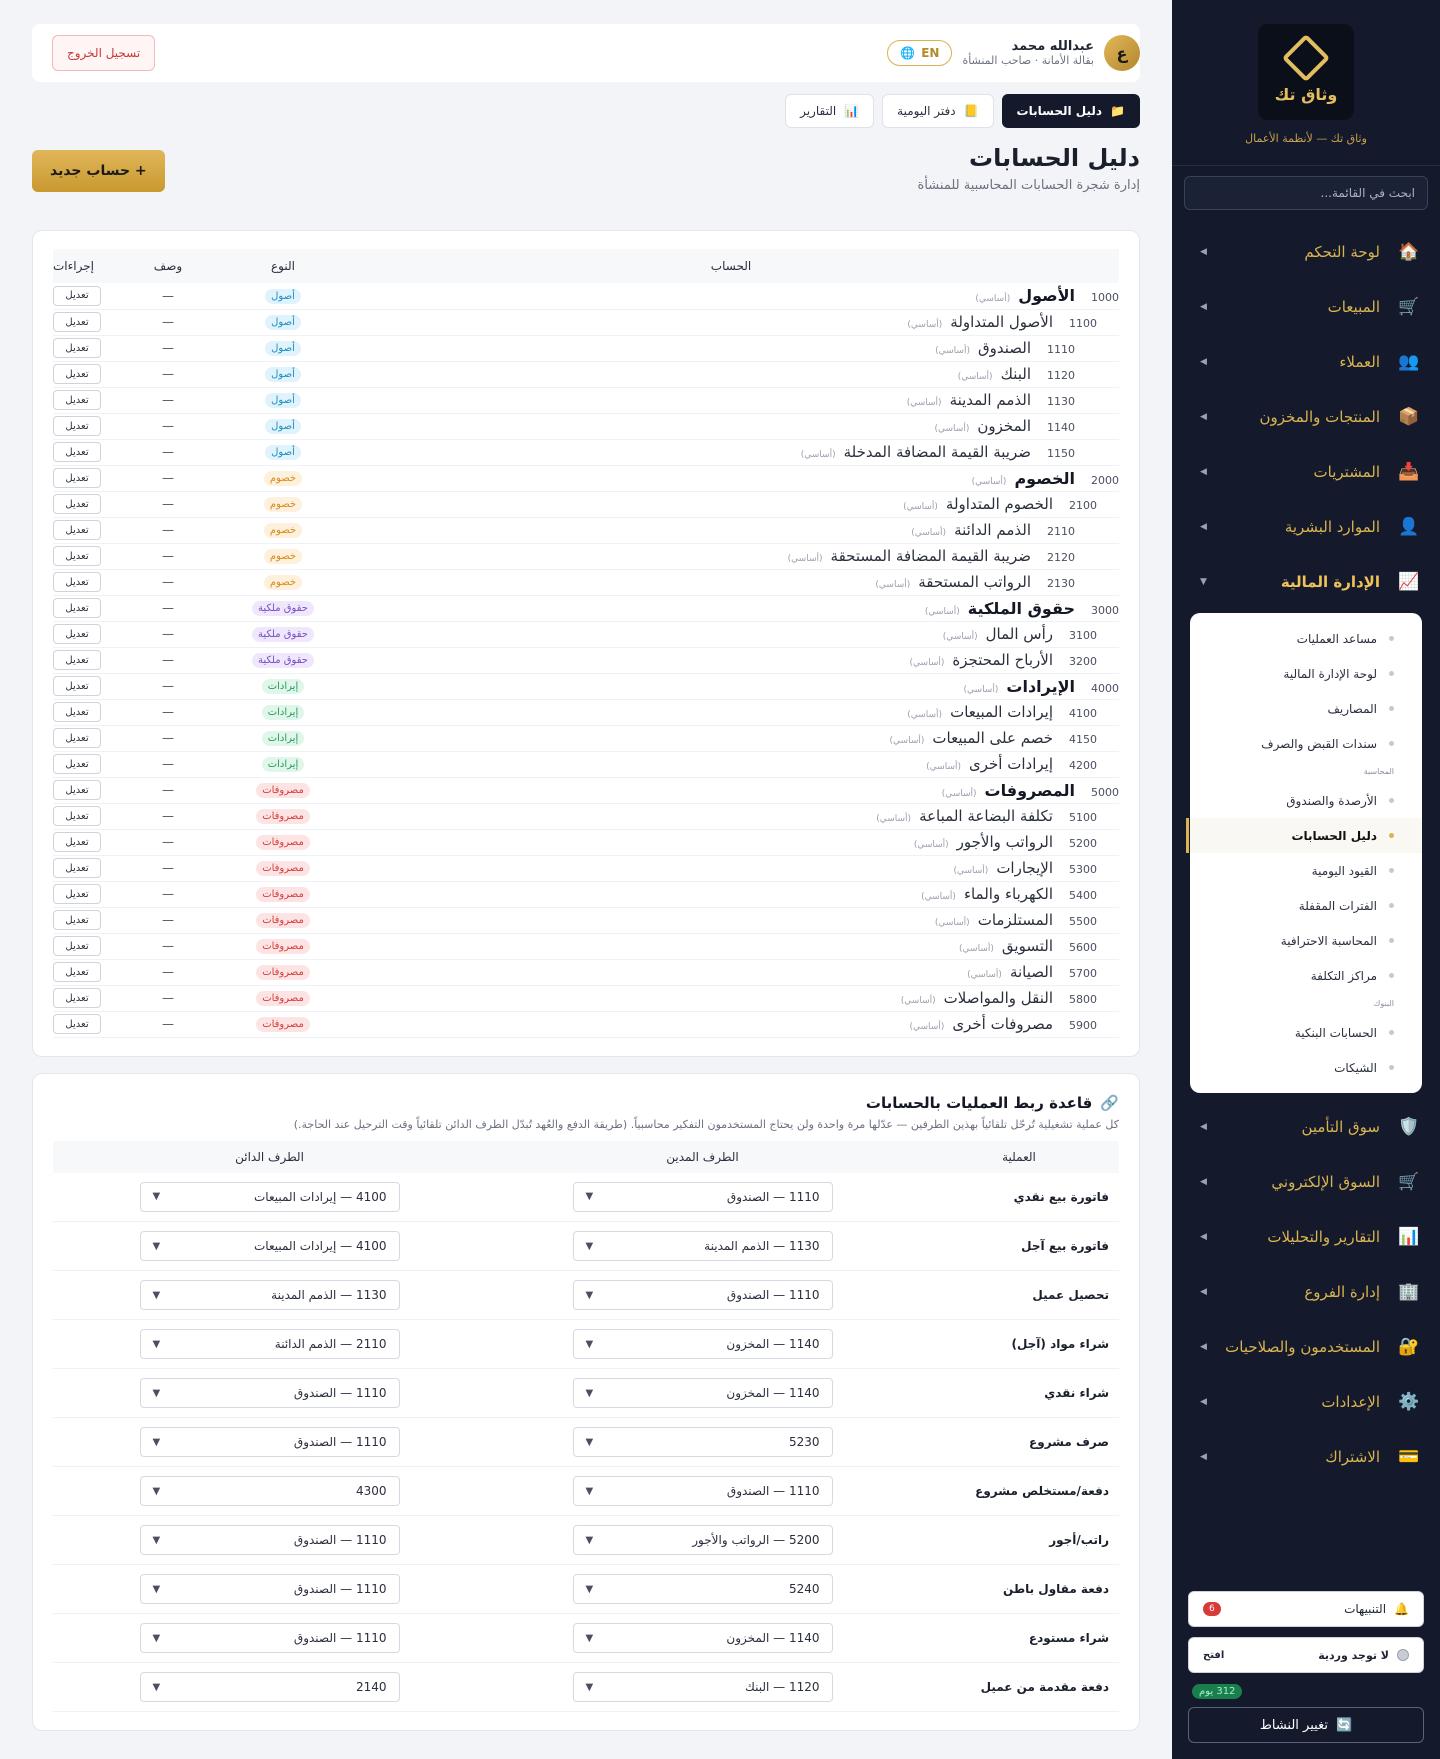  I want to click on credit-account-select: 2140 ▼, so click(269, 1687).